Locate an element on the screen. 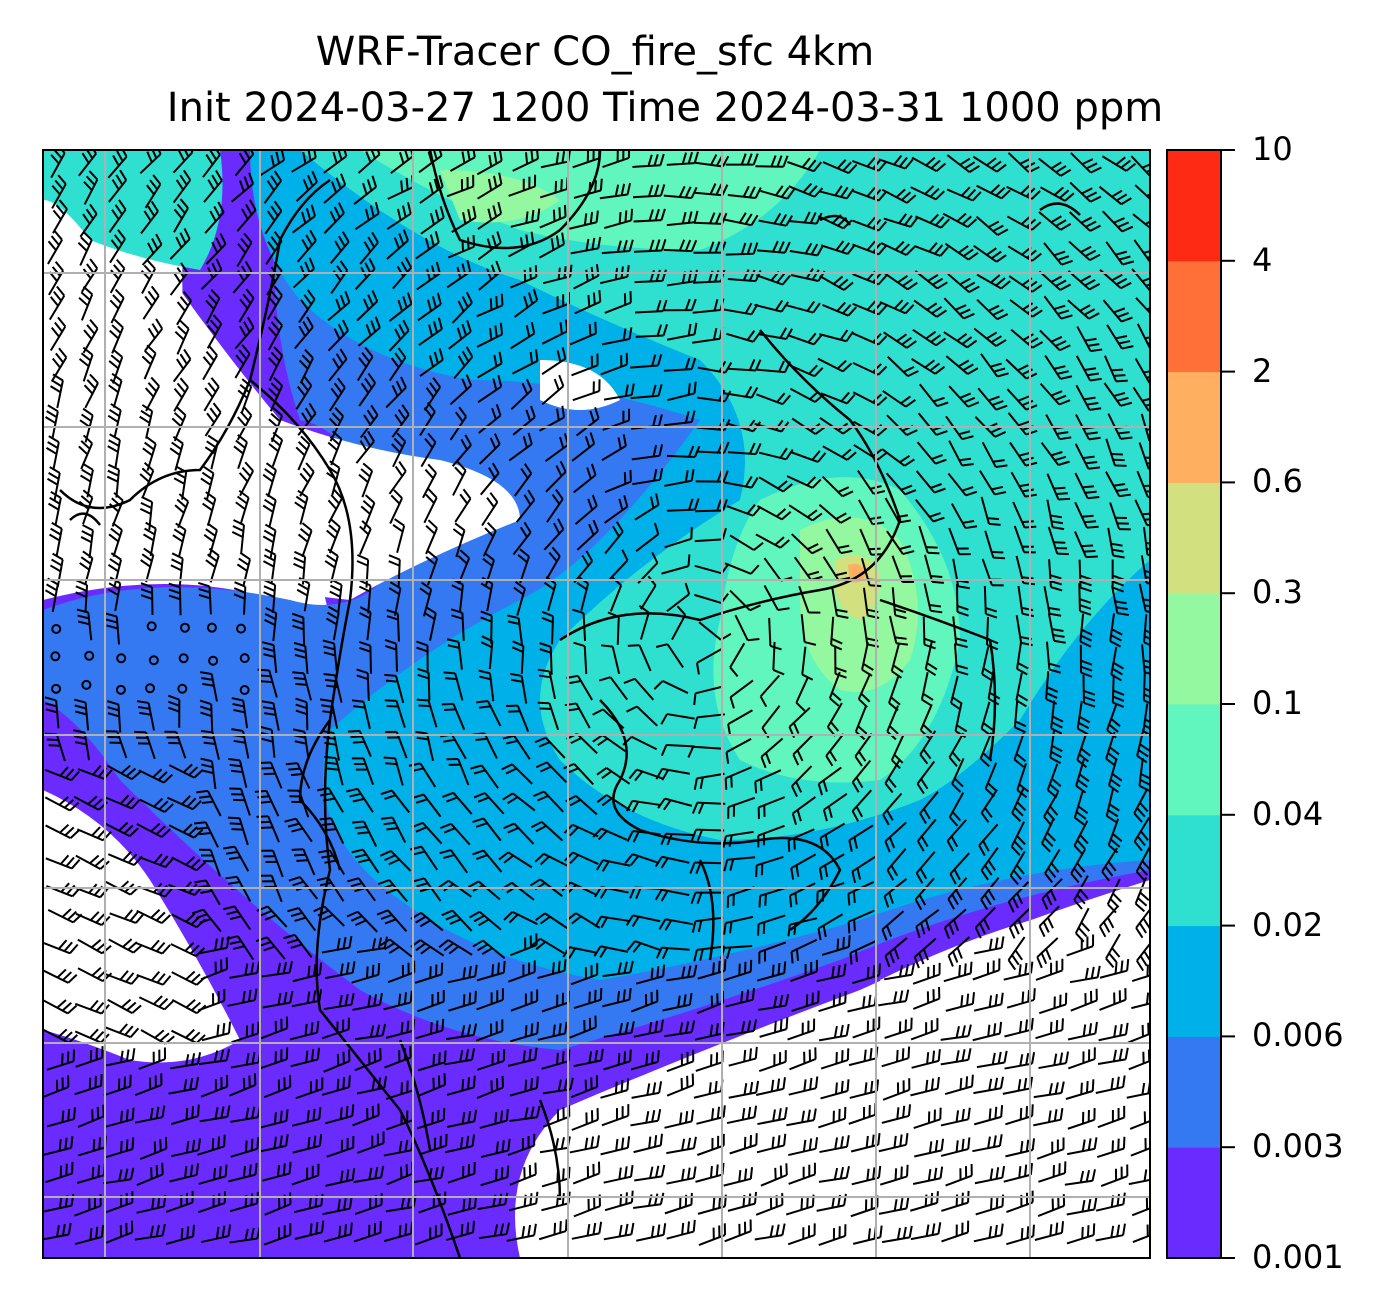 The width and height of the screenshot is (1400, 1313). map-title: WRF-Tracer CO_fire_sfc 4km is located at coordinates (595, 52).